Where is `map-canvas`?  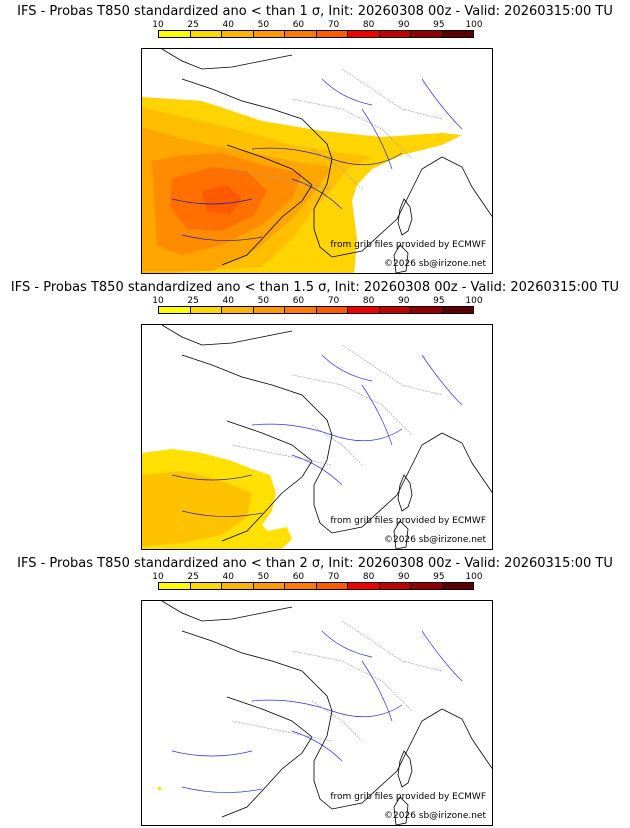 map-canvas is located at coordinates (325, 713).